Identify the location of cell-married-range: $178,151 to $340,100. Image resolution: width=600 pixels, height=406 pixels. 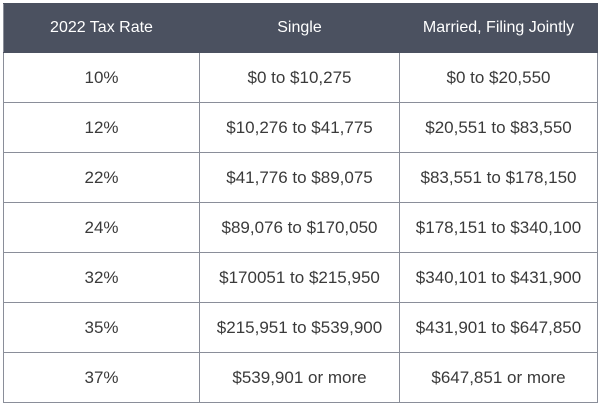
(498, 227).